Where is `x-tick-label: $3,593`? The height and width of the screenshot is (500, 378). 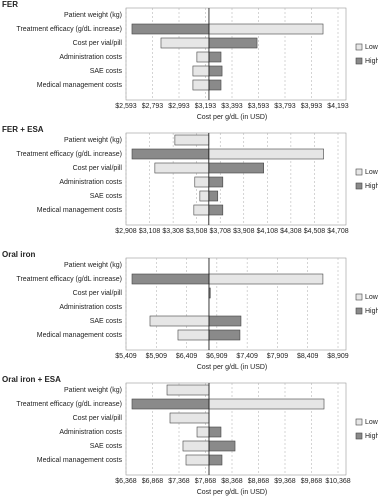 x-tick-label: $3,593 is located at coordinates (259, 106).